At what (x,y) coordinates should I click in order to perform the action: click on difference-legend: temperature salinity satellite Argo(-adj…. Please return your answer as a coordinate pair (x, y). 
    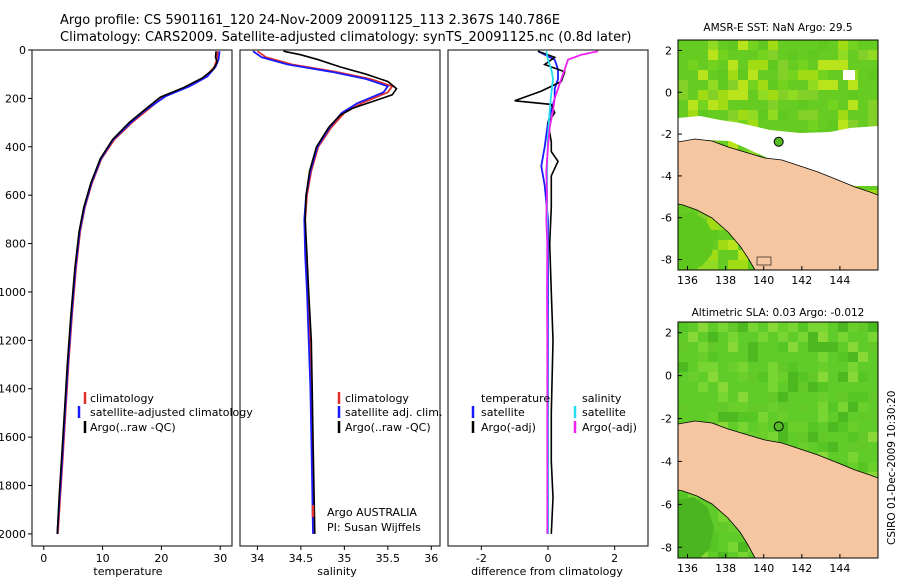
    Looking at the image, I should click on (554, 413).